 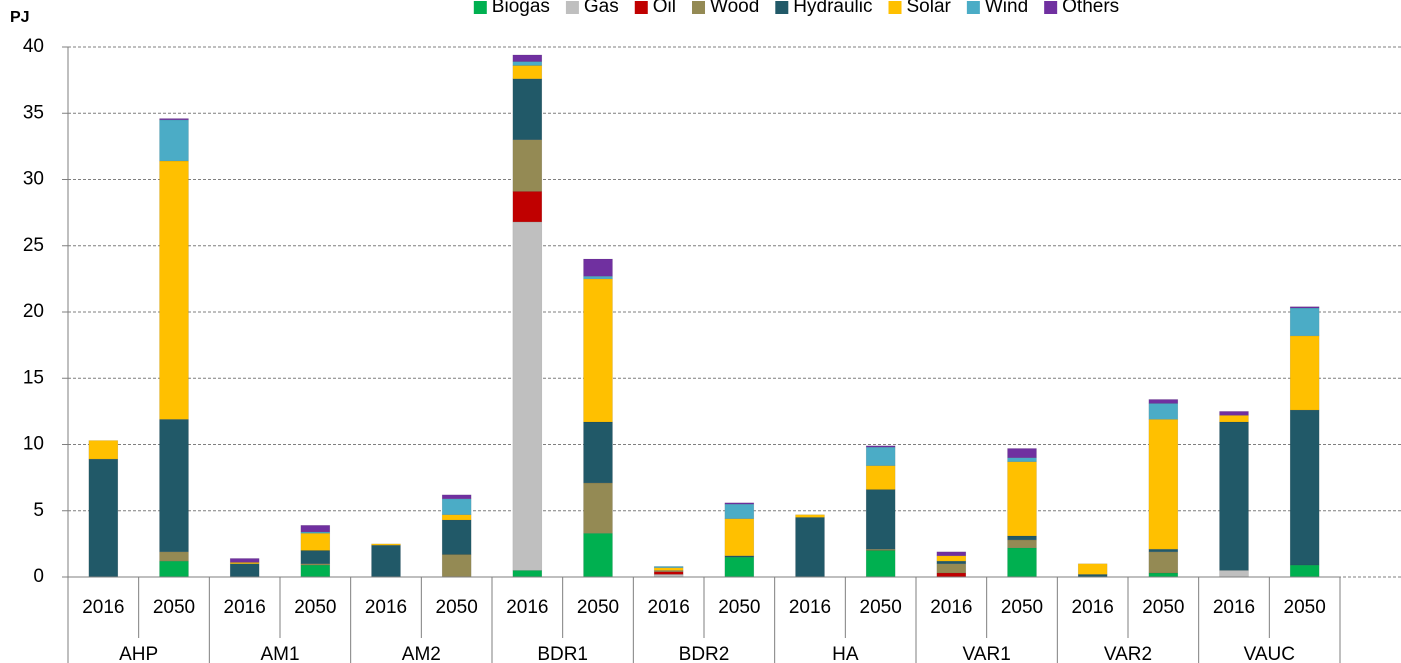 What do you see at coordinates (421, 653) in the screenshot?
I see `group-label: AM2` at bounding box center [421, 653].